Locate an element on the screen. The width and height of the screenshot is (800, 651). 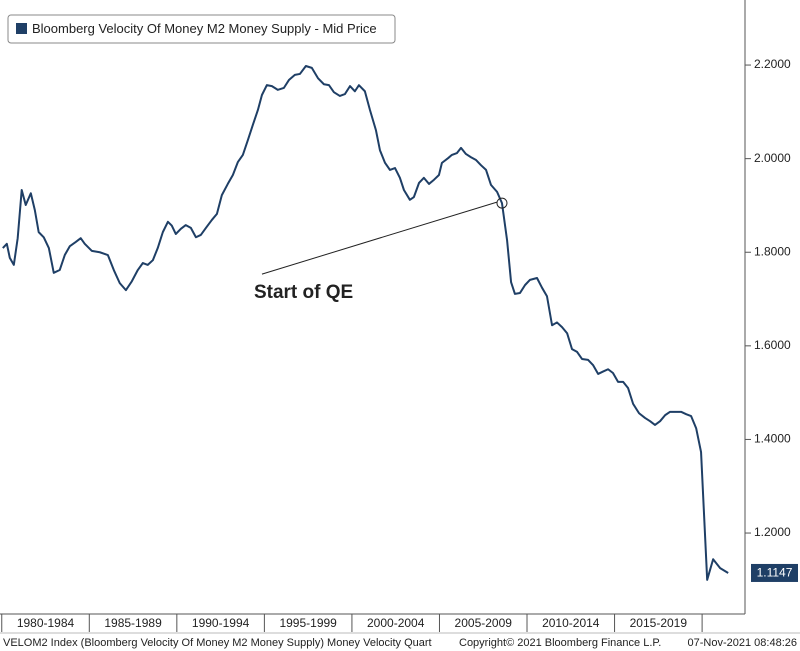
x-tick-label: 2005-2009 is located at coordinates (484, 623).